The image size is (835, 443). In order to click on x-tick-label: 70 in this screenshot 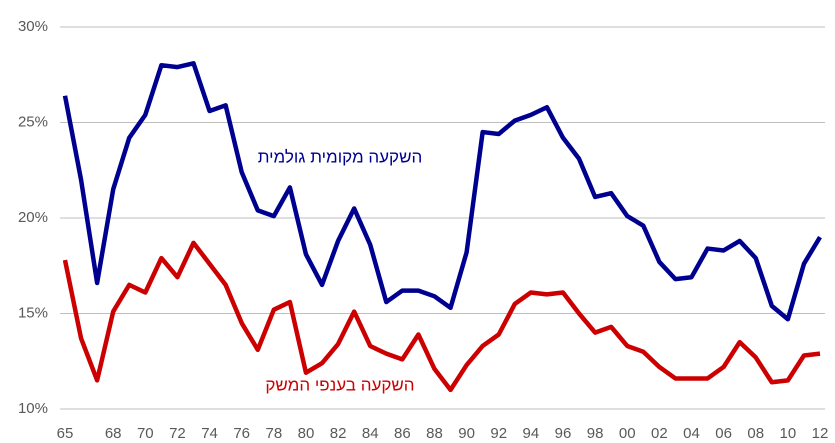, I will do `click(145, 433)`.